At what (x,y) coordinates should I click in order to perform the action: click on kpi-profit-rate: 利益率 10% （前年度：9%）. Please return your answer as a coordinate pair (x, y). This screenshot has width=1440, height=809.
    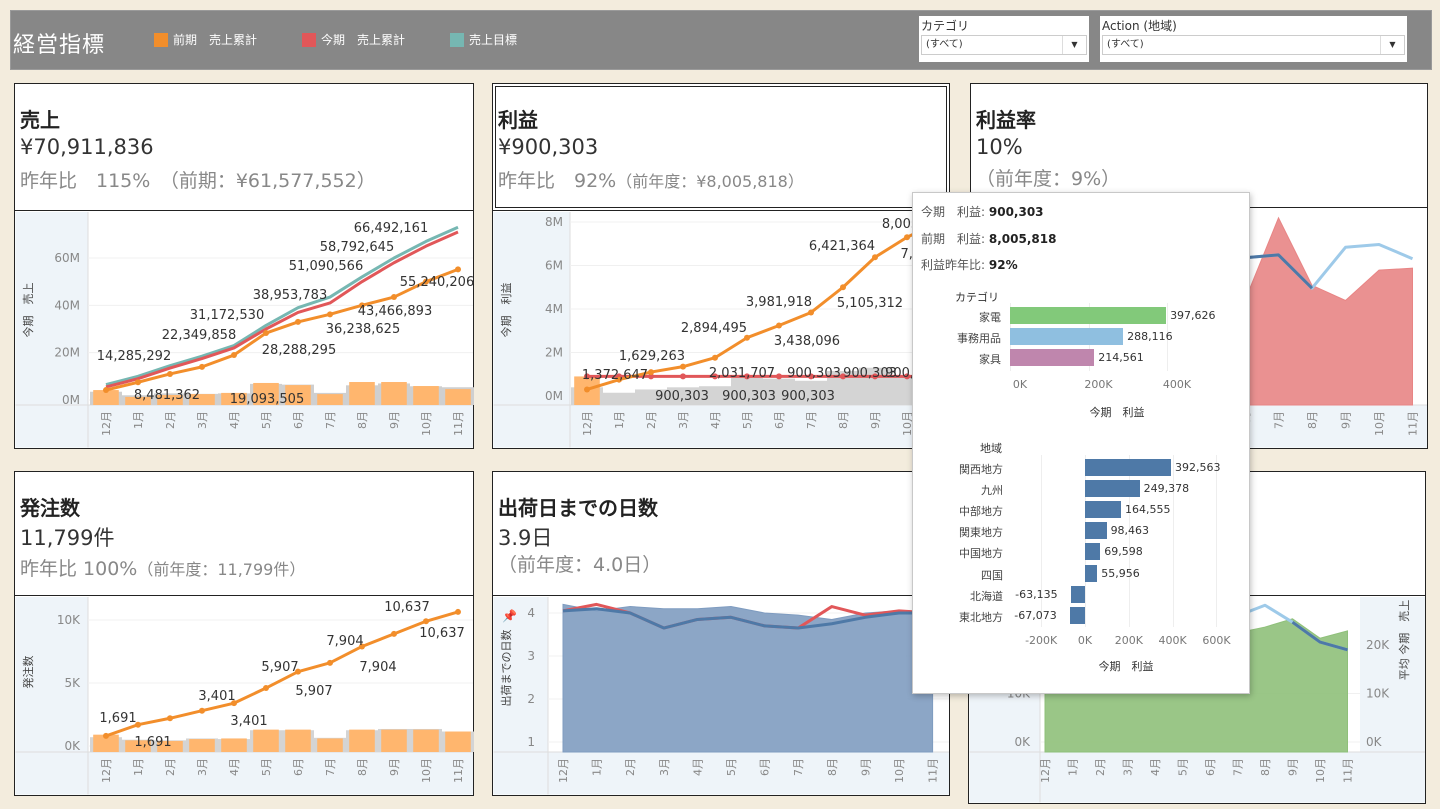
    Looking at the image, I should click on (1199, 146).